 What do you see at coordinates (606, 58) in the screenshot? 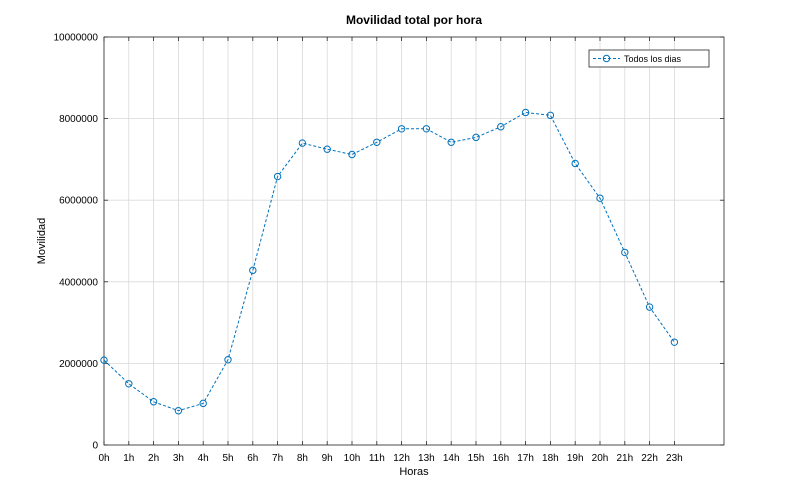
I see `legend-marker` at bounding box center [606, 58].